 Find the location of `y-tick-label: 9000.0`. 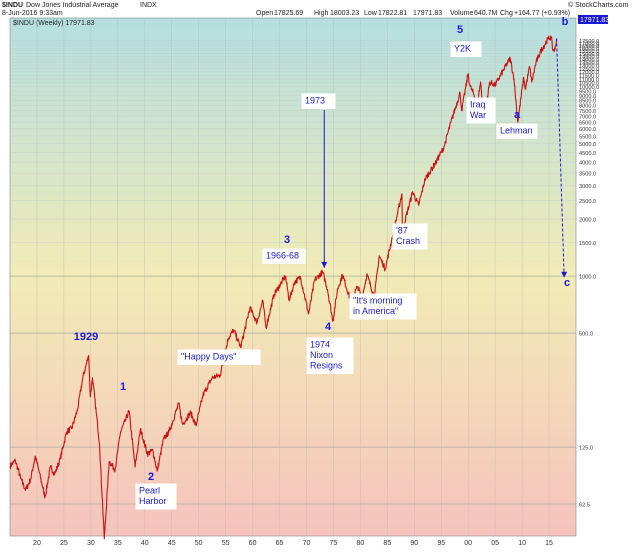

y-tick-label: 9000.0 is located at coordinates (587, 97).